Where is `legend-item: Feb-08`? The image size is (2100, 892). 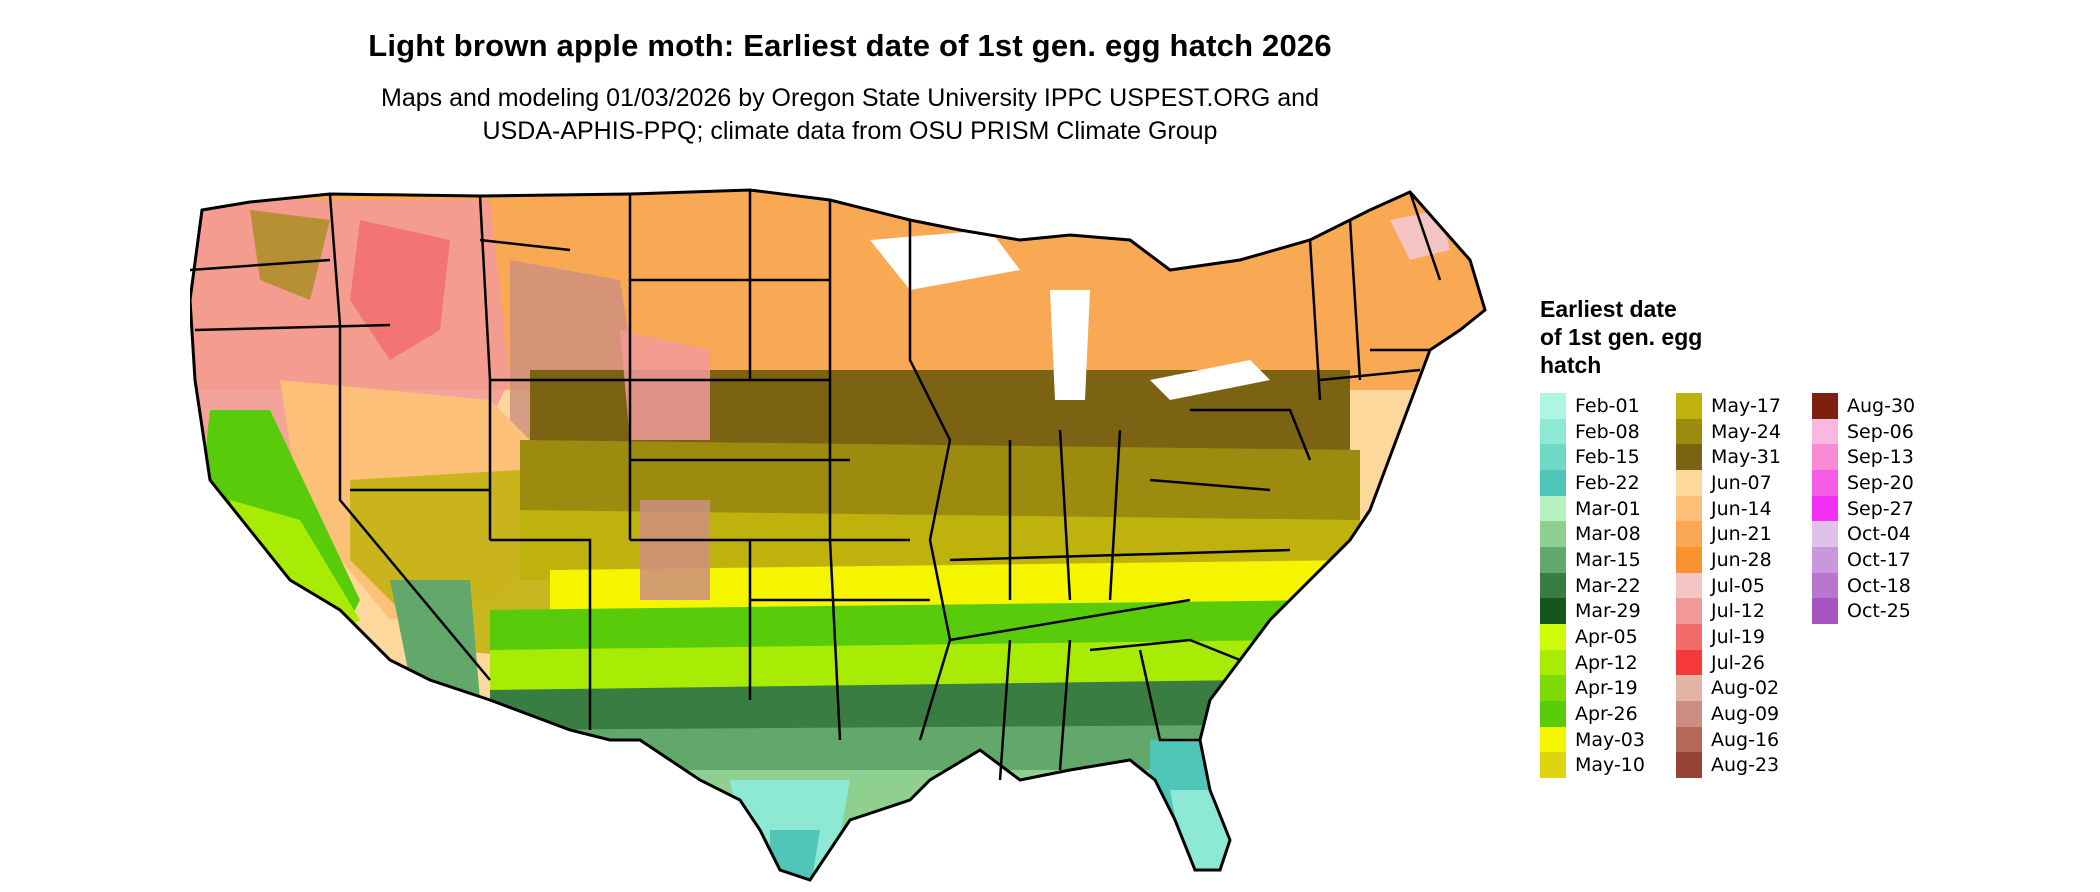 legend-item: Feb-08 is located at coordinates (1604, 431).